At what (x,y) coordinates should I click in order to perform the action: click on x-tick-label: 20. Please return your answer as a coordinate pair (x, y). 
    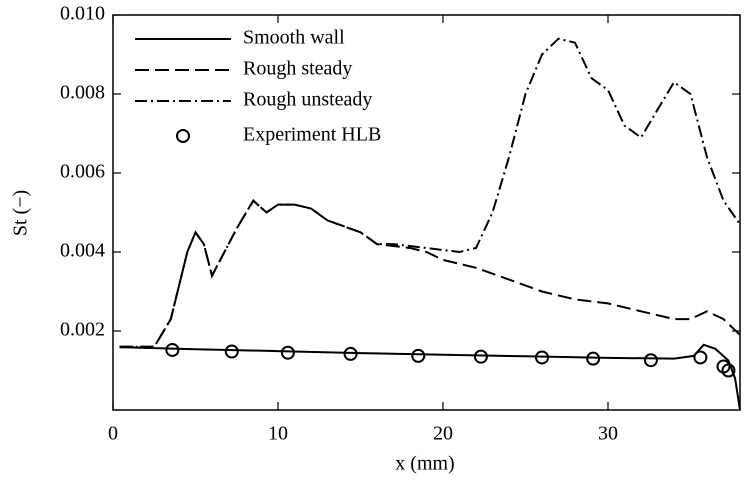
    Looking at the image, I should click on (443, 434).